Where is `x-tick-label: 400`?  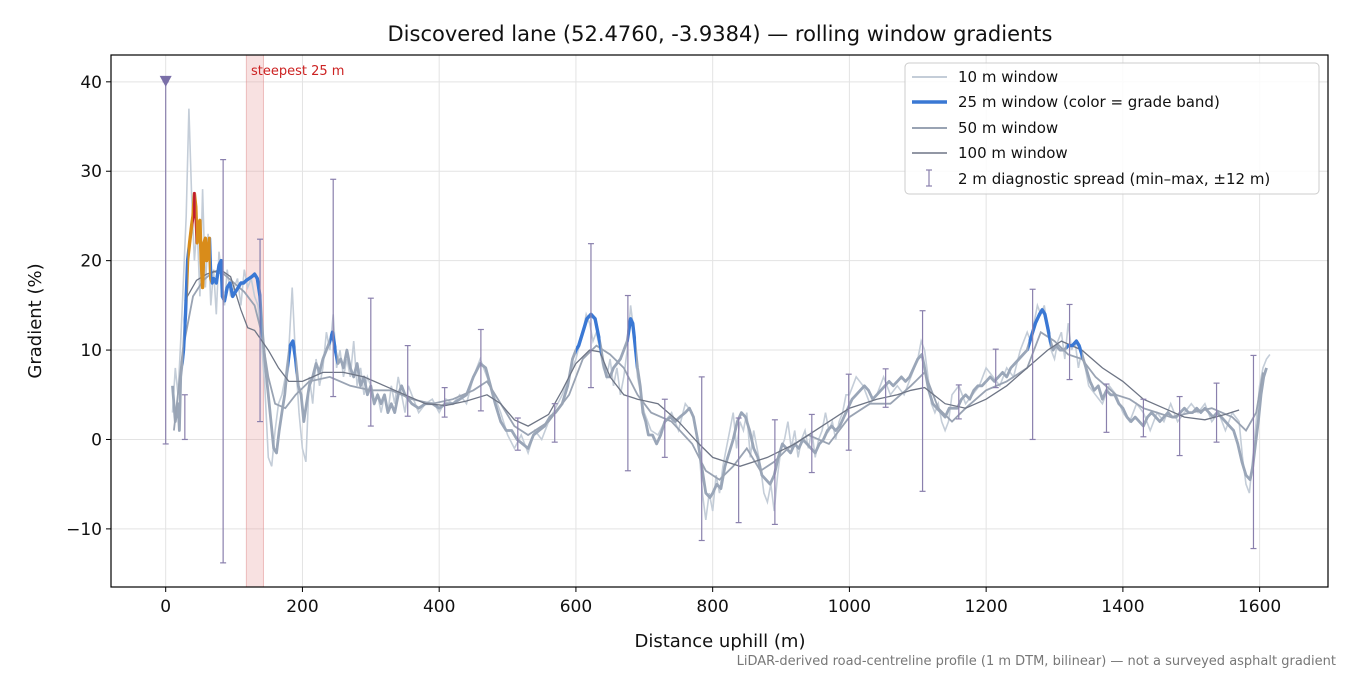
x-tick-label: 400 is located at coordinates (439, 607).